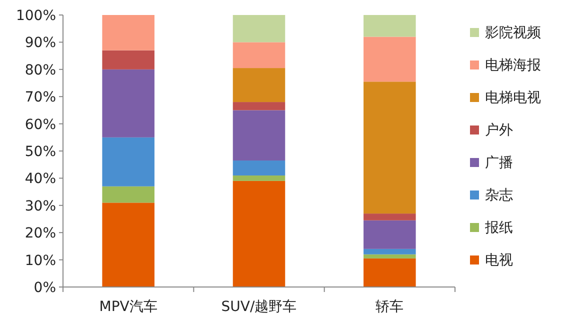 The image size is (574, 325). Describe the element at coordinates (40, 124) in the screenshot. I see `y-tick-label: 60%` at that location.